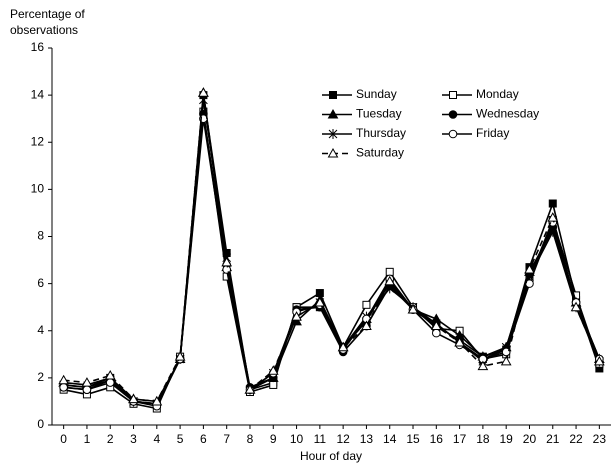 This screenshot has height=465, width=616. What do you see at coordinates (47, 22) in the screenshot?
I see `y-axis-label: Percentage of observations` at bounding box center [47, 22].